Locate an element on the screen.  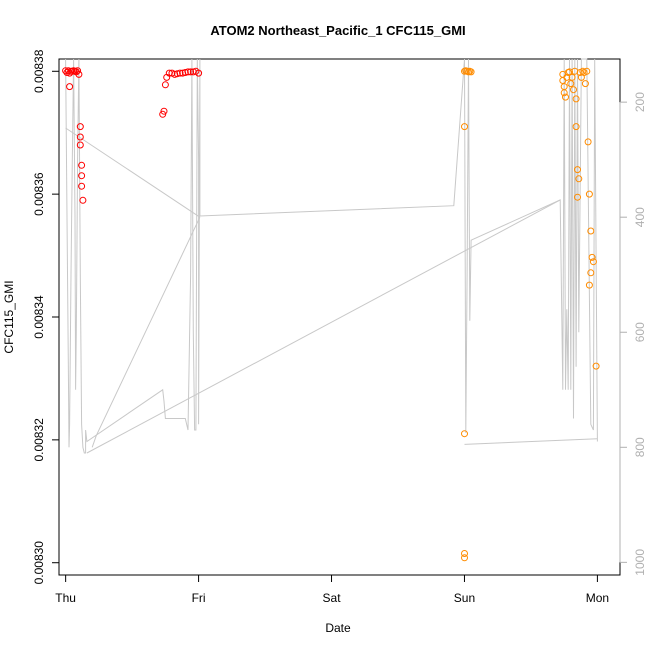
x-tick-label-0: Thu is located at coordinates (65, 598).